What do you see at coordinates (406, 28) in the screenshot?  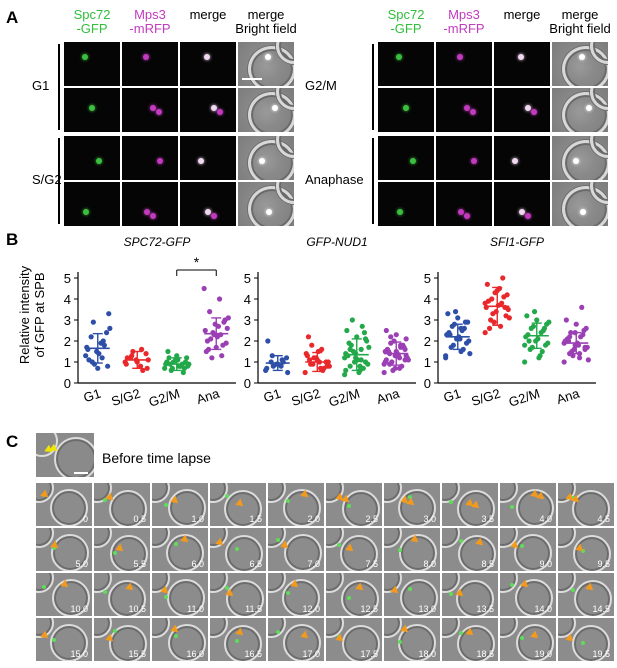 I see `header-line2: -GFP` at bounding box center [406, 28].